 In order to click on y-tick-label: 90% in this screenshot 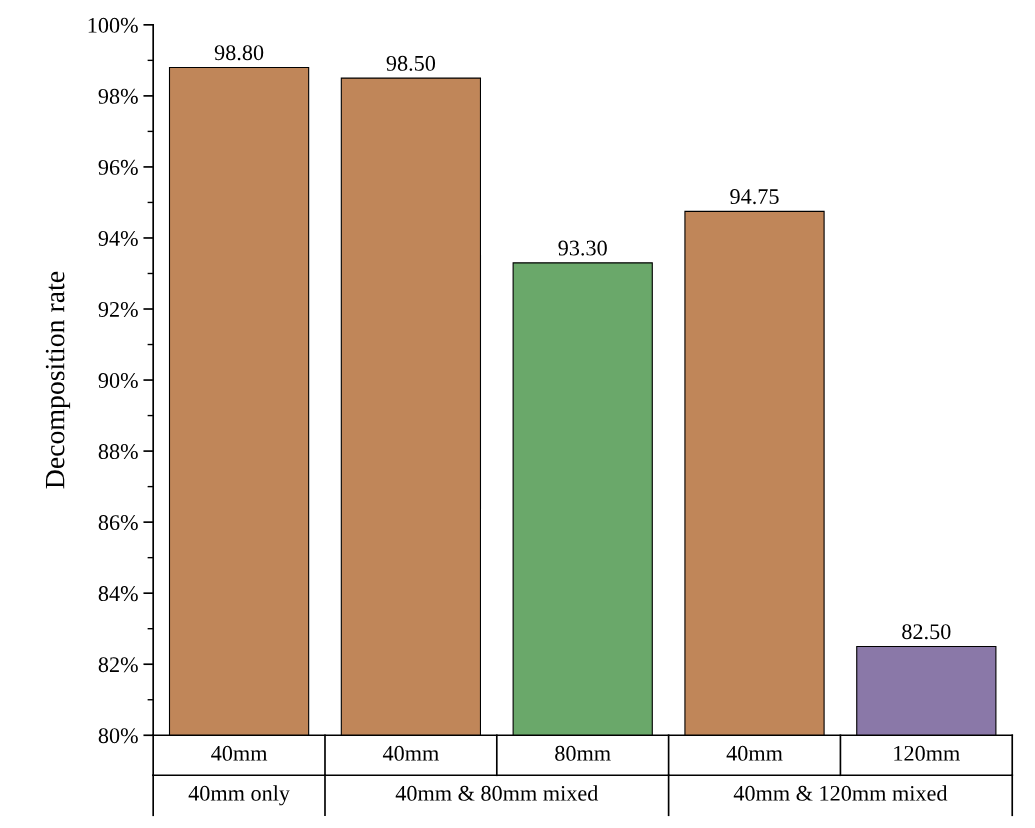, I will do `click(118, 380)`.